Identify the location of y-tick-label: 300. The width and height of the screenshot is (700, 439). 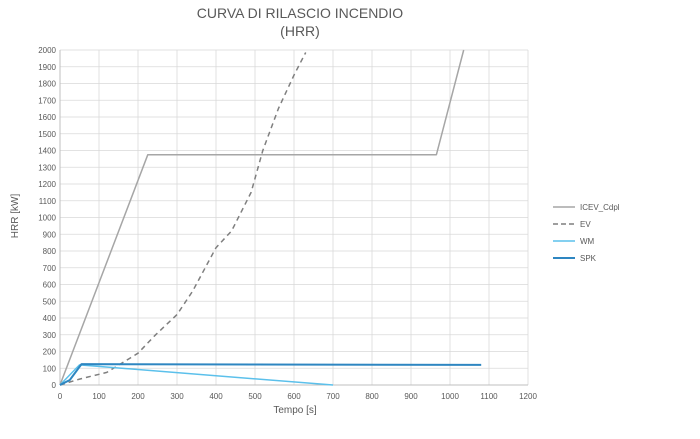
(50, 335).